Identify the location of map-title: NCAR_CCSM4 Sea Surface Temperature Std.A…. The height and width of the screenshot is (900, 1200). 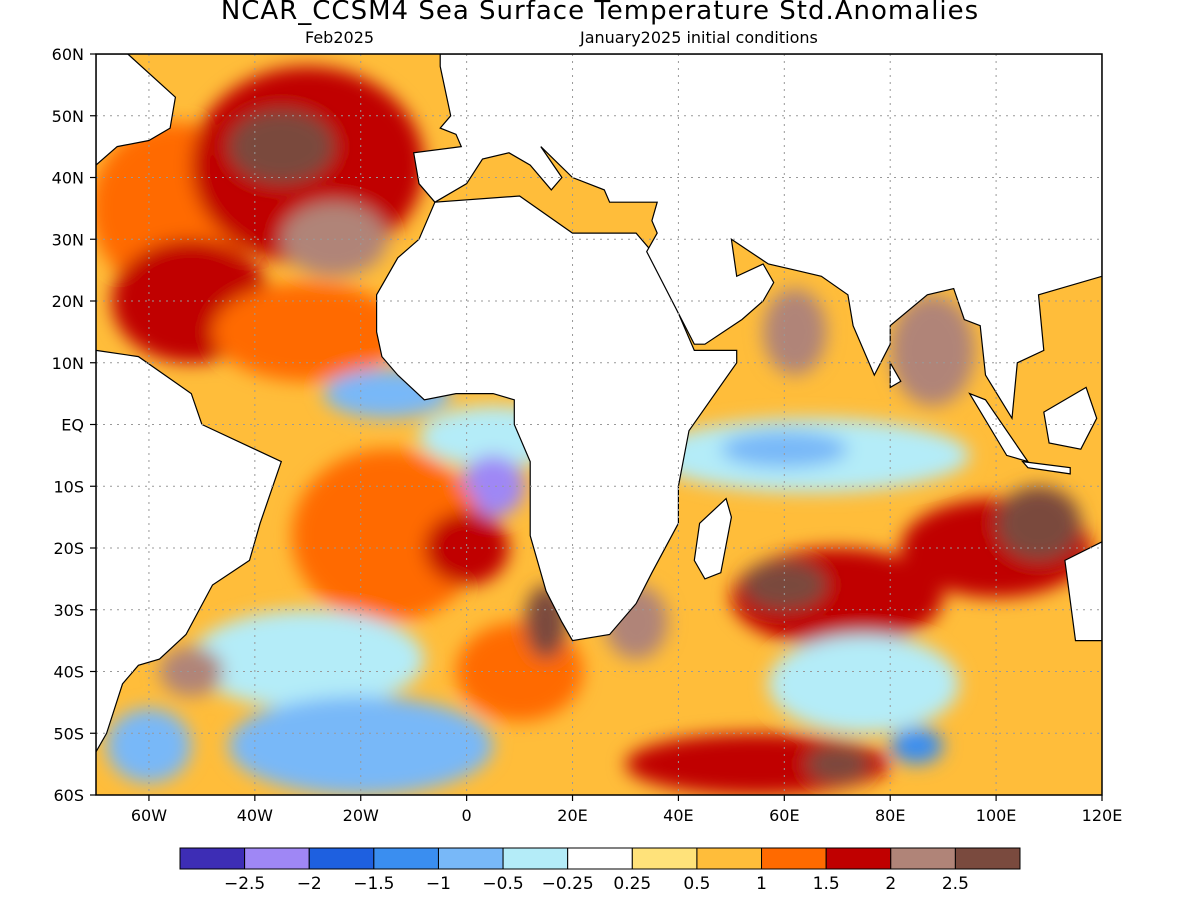
(600, 13).